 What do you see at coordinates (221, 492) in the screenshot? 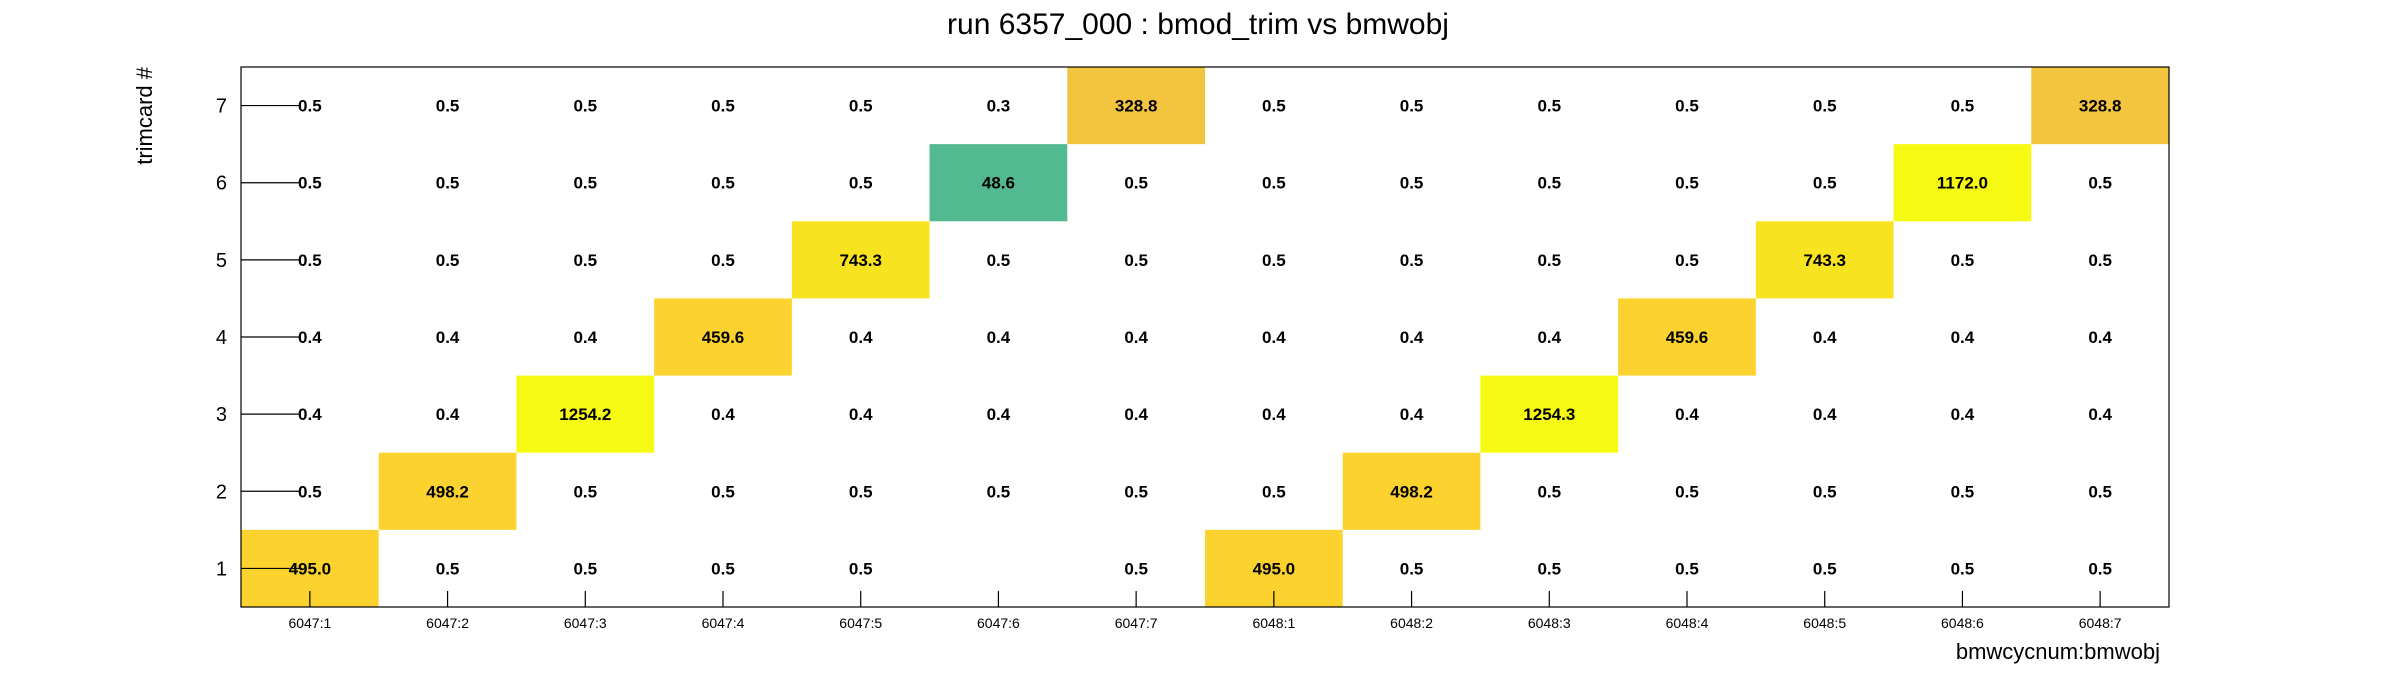
I see `y-tick-label: 2` at bounding box center [221, 492].